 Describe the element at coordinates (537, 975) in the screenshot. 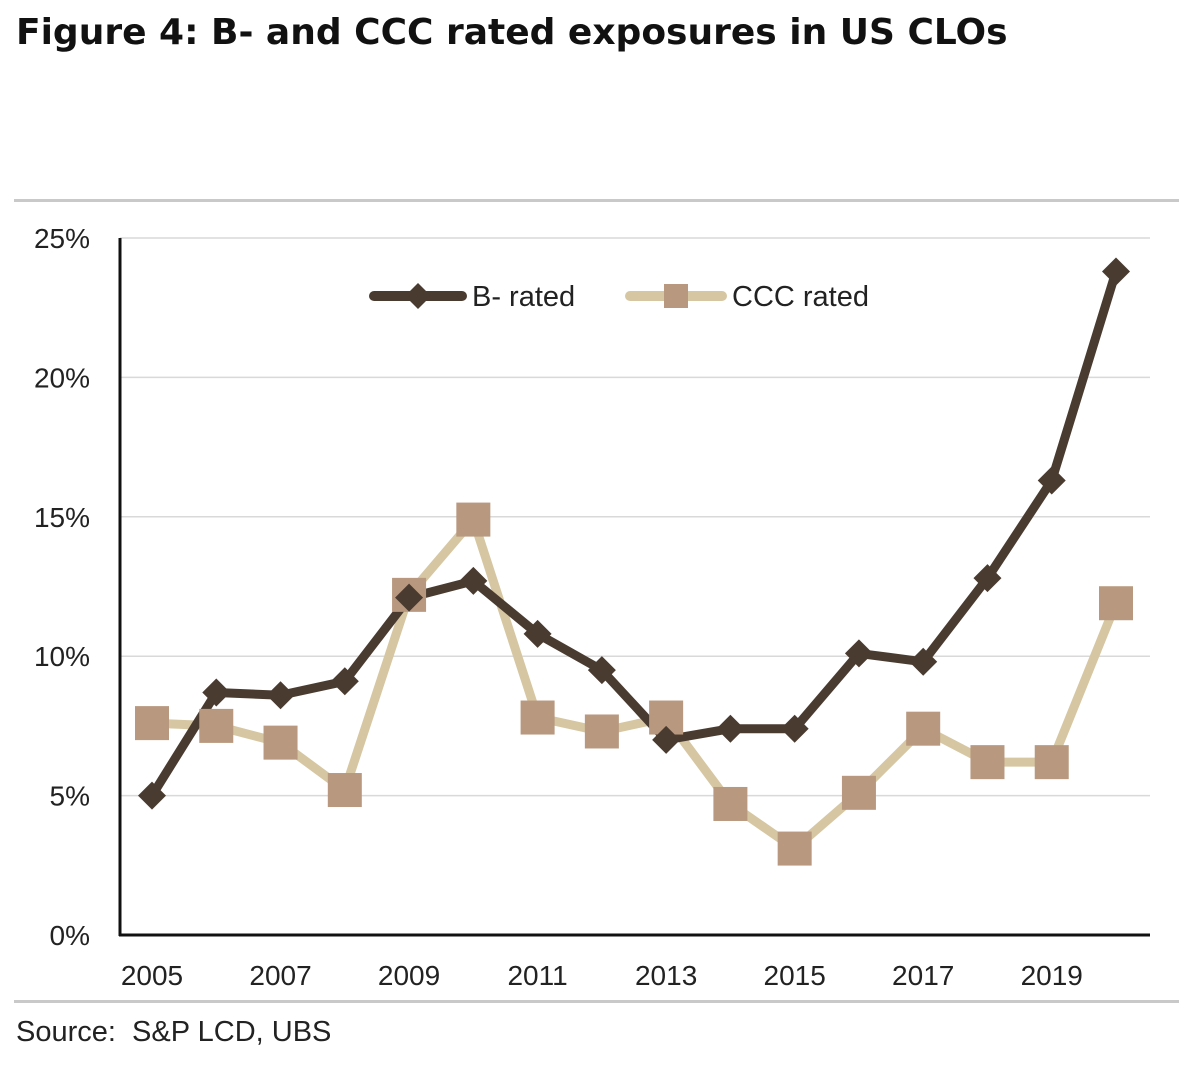

I see `x-tick-label: 2011` at that location.